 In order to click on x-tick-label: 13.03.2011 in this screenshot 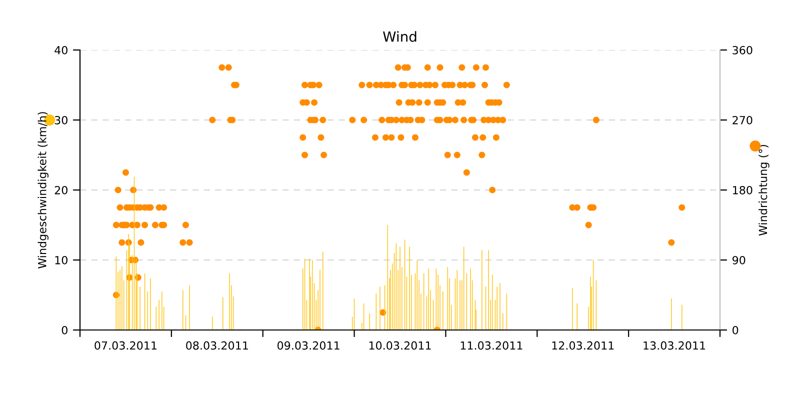, I will do `click(675, 345)`.